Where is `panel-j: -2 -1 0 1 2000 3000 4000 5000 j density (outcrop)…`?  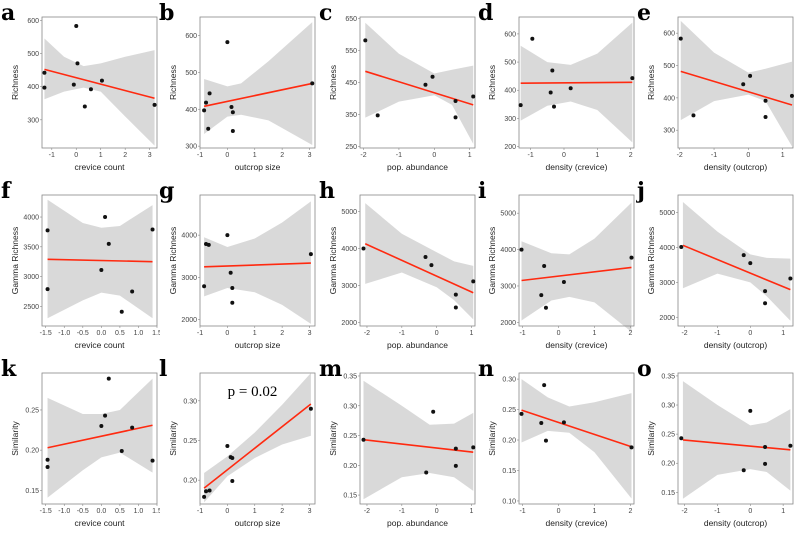
panel-j: -2 -1 0 1 2000 3000 4000 5000 j density (outcrop)… is located at coordinates (716, 267).